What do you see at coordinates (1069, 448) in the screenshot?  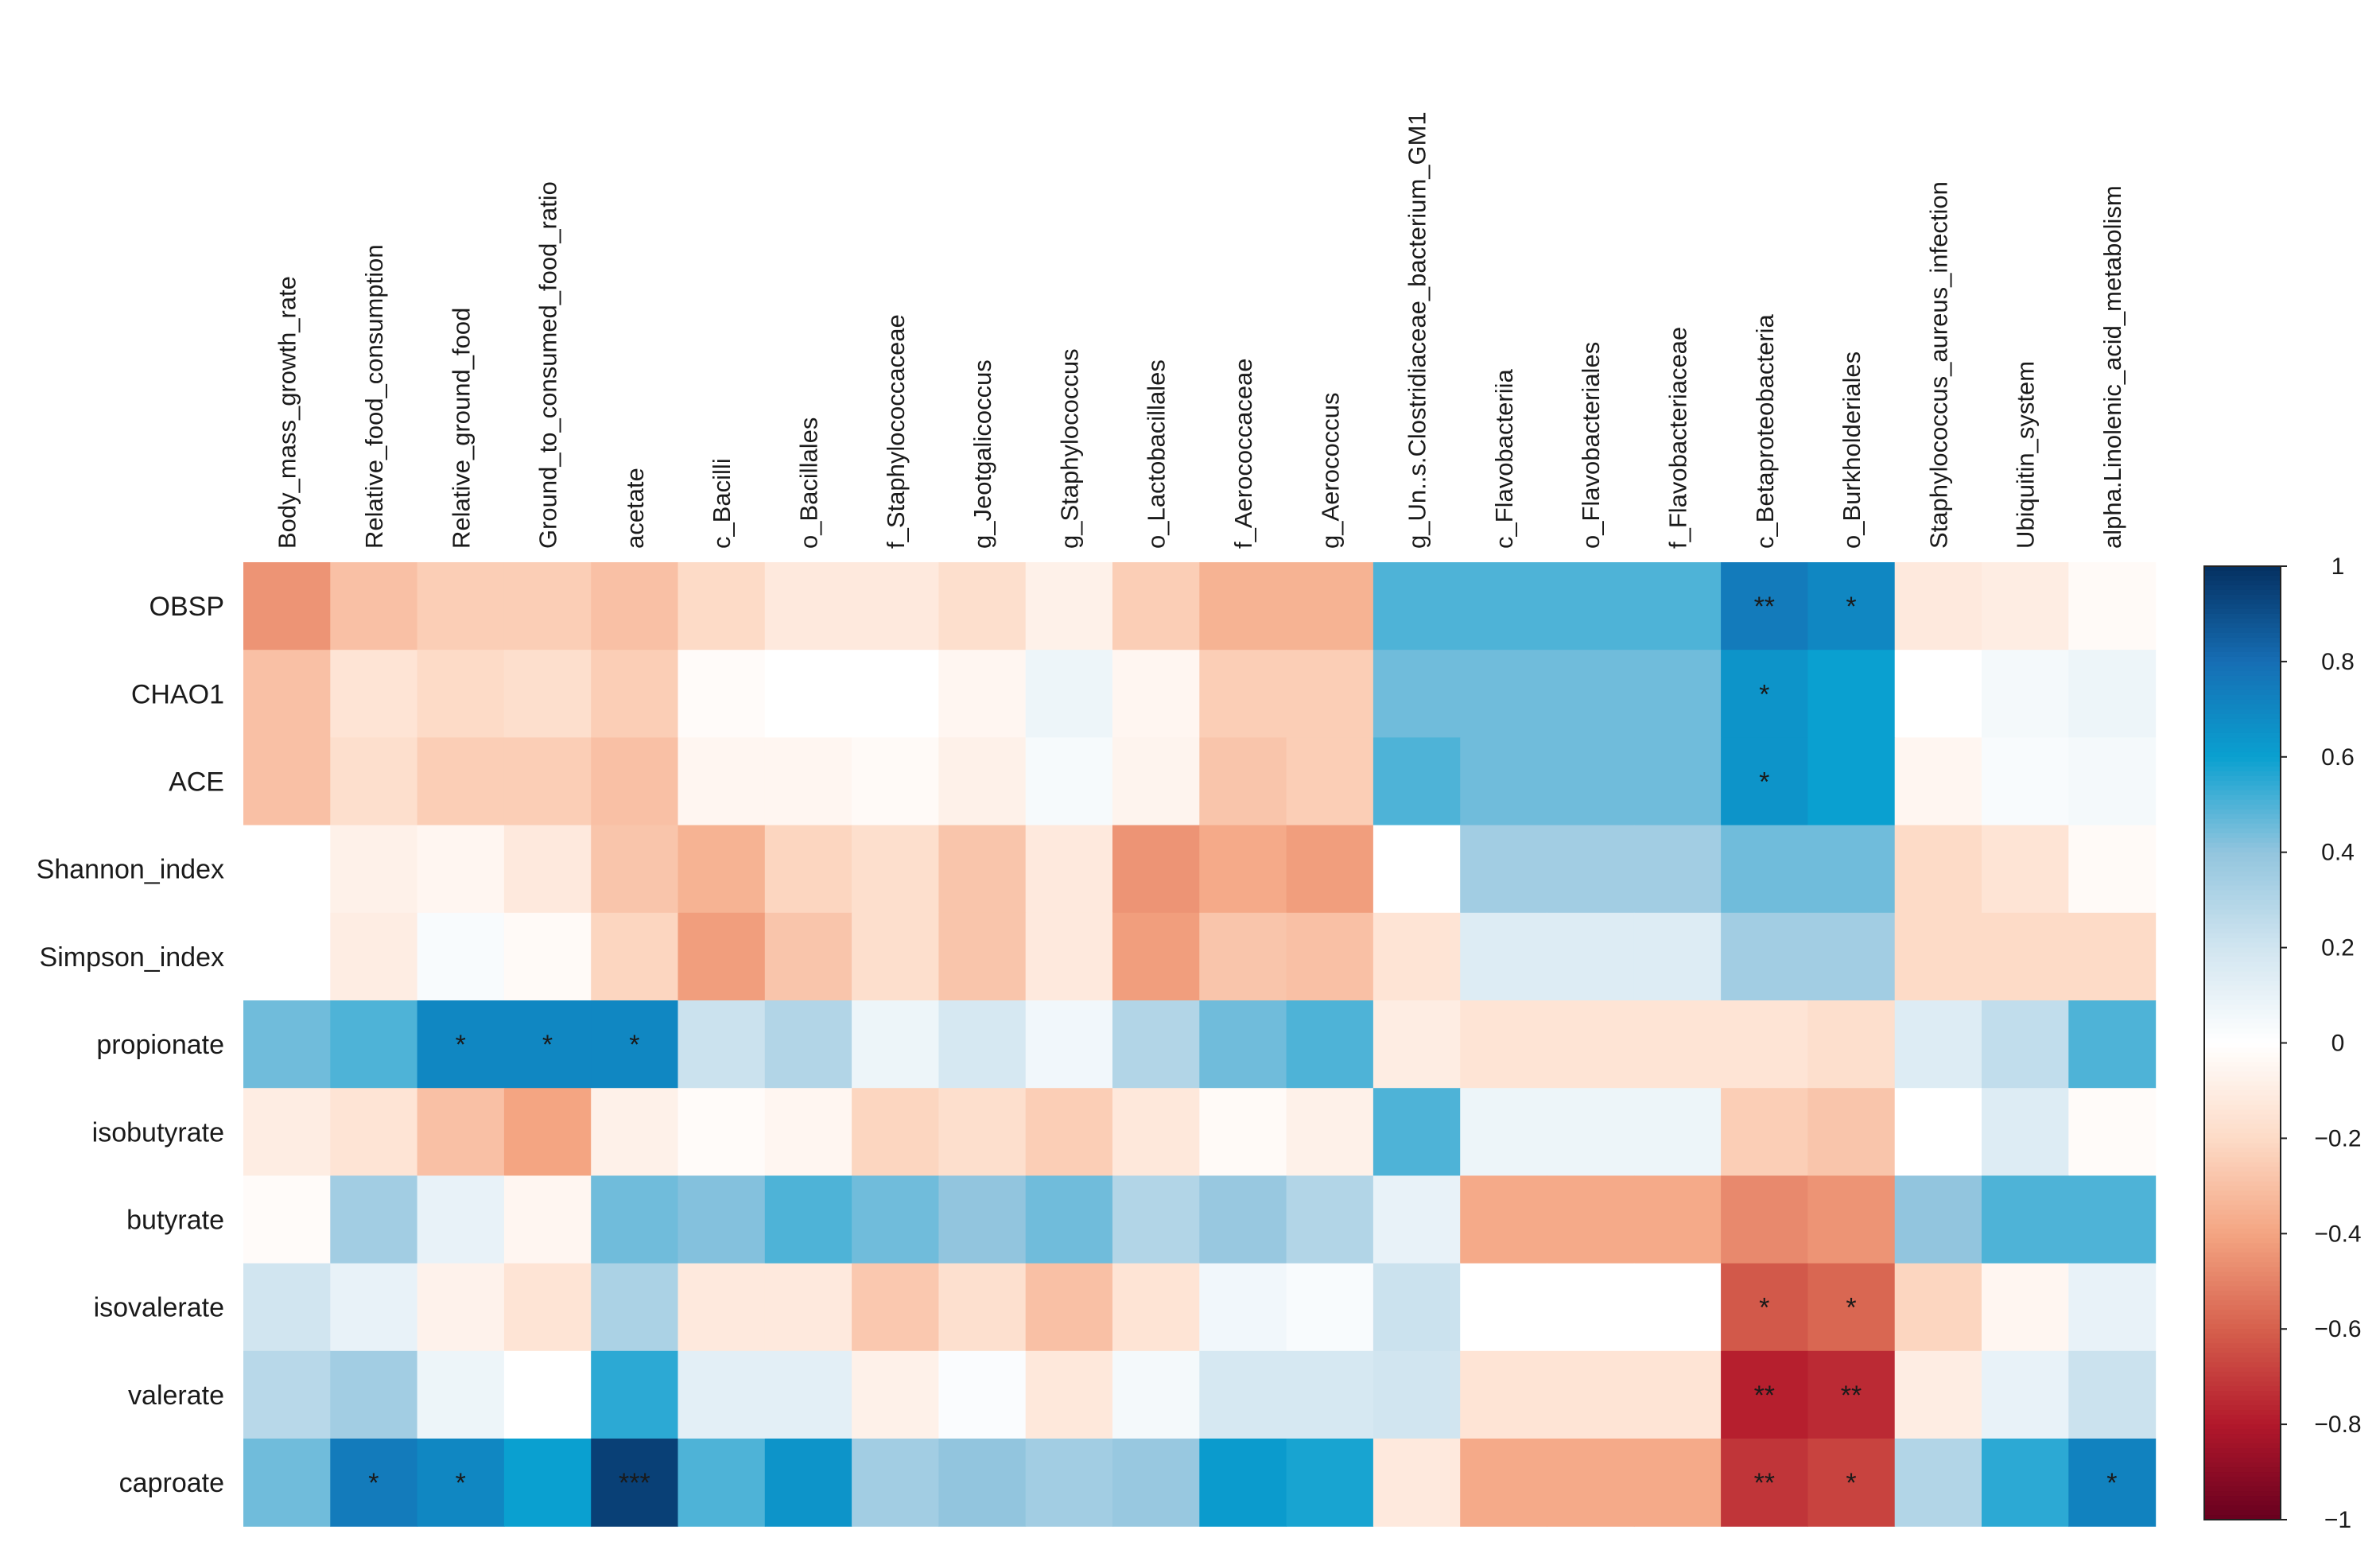 I see `column-label: g_Staphylococcus` at bounding box center [1069, 448].